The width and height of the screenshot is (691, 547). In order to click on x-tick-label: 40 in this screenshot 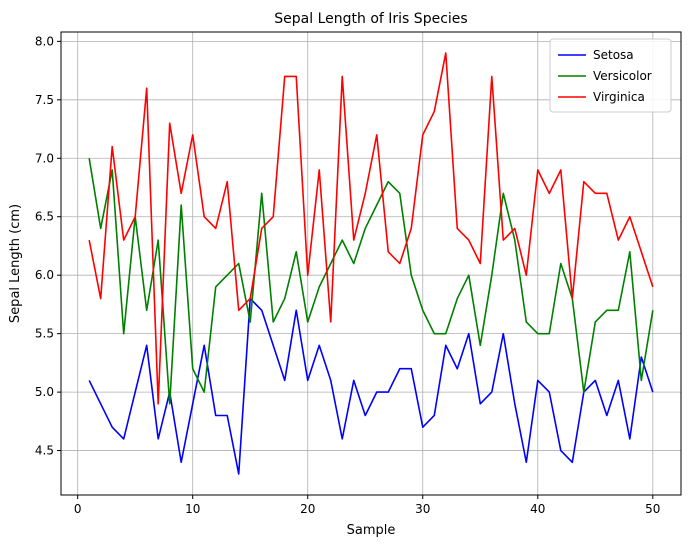, I will do `click(537, 509)`.